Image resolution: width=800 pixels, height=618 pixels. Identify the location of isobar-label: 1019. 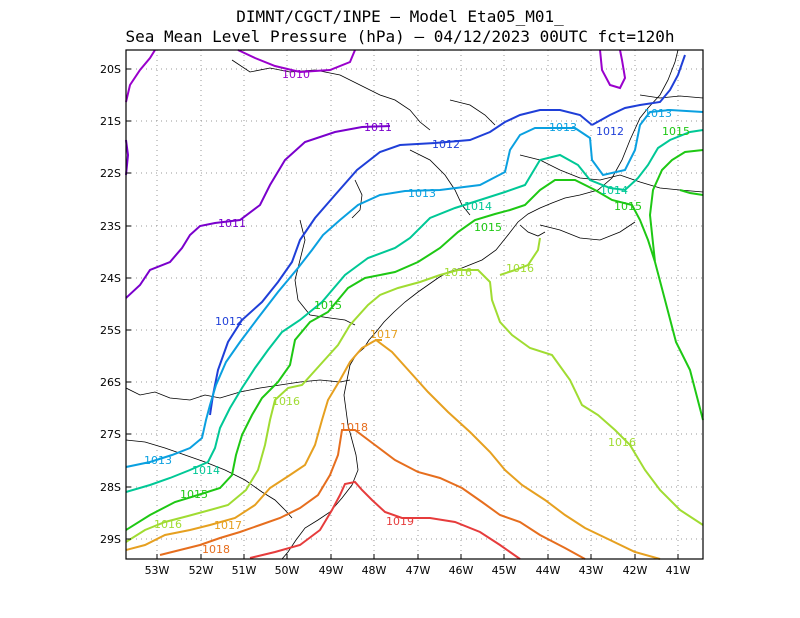
(400, 521).